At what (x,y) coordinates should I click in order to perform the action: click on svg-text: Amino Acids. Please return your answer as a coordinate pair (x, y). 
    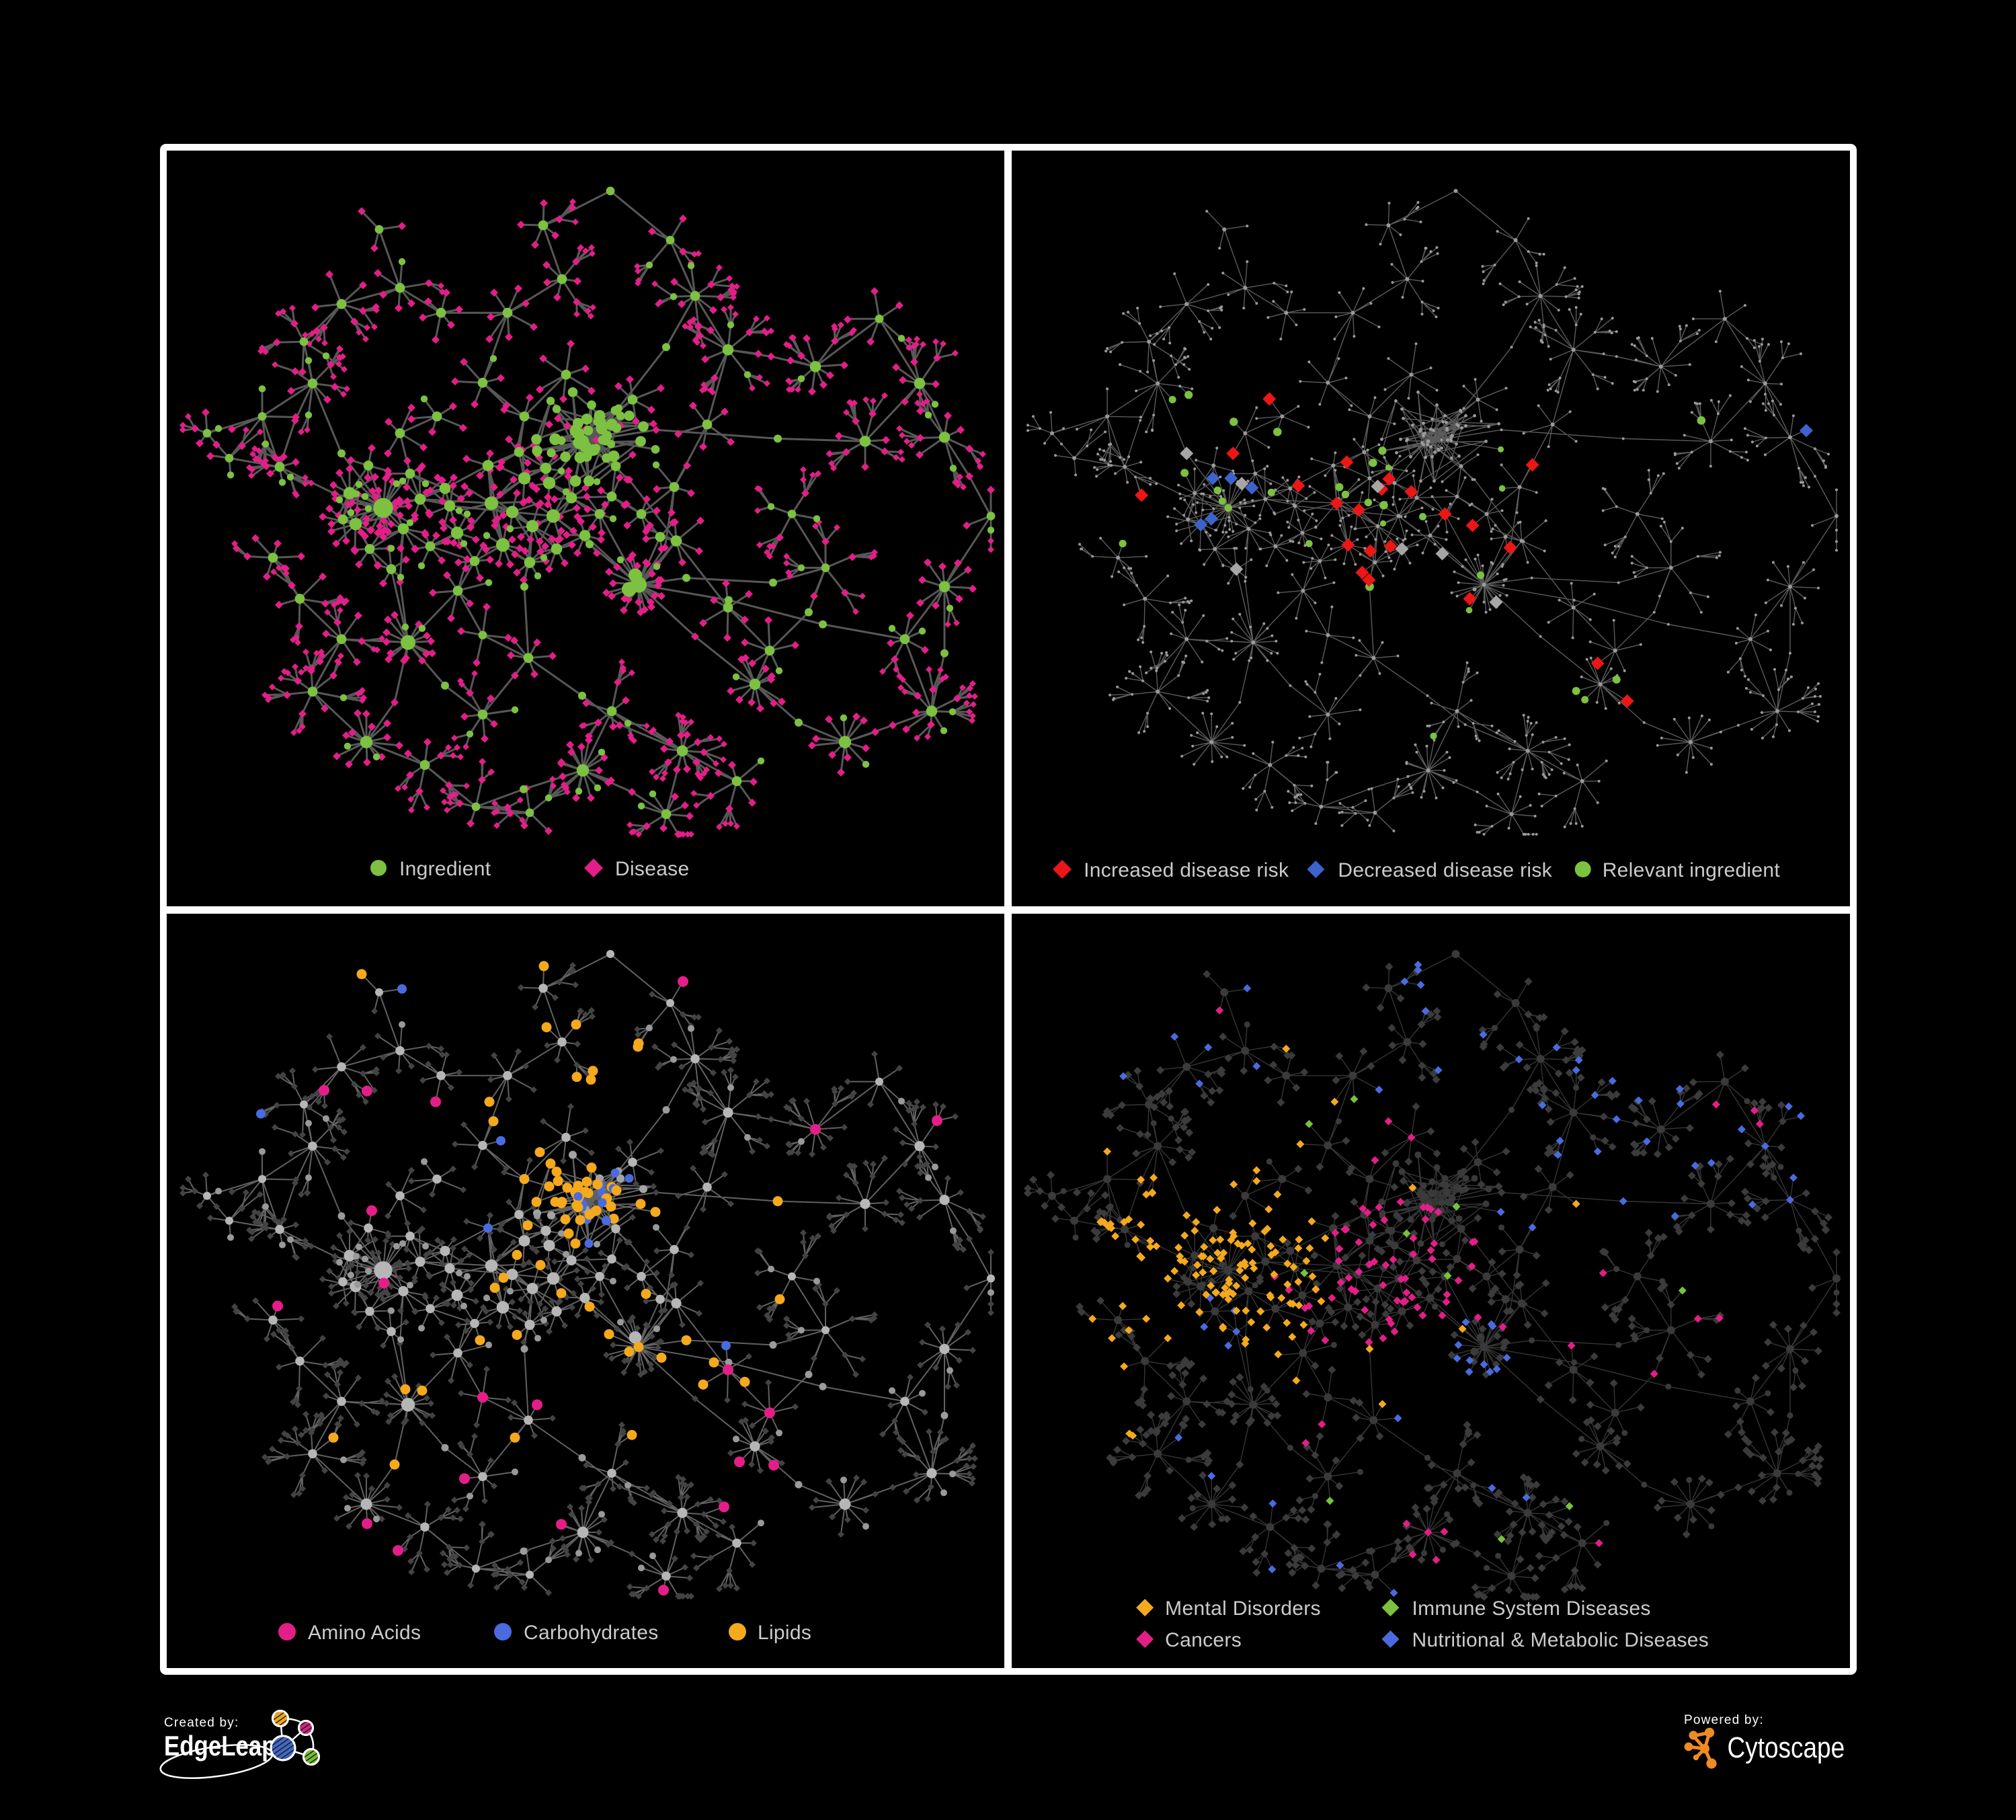
    Looking at the image, I should click on (364, 1633).